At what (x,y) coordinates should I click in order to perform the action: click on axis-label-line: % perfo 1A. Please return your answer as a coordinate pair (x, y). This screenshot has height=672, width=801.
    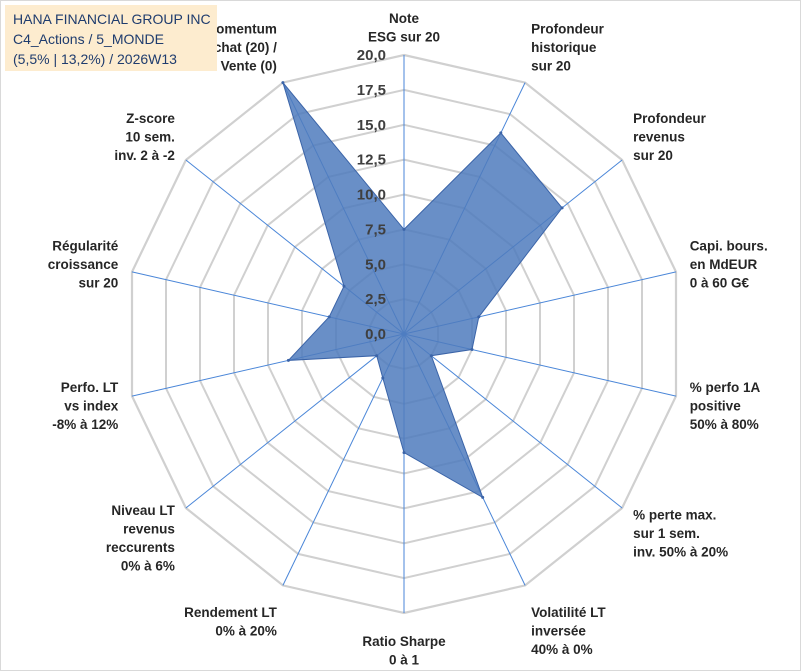
    Looking at the image, I should click on (725, 387).